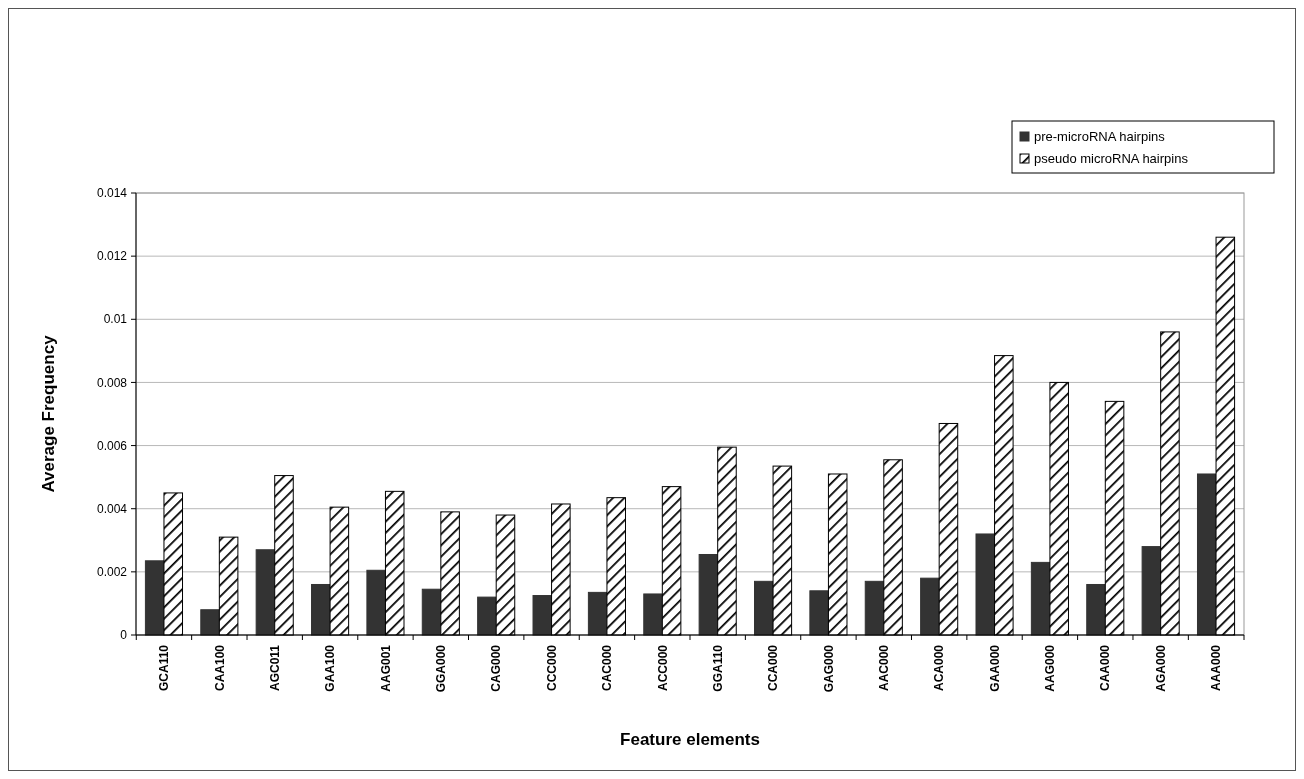 This screenshot has height=779, width=1304. I want to click on x-tick-label: ACA000, so click(939, 668).